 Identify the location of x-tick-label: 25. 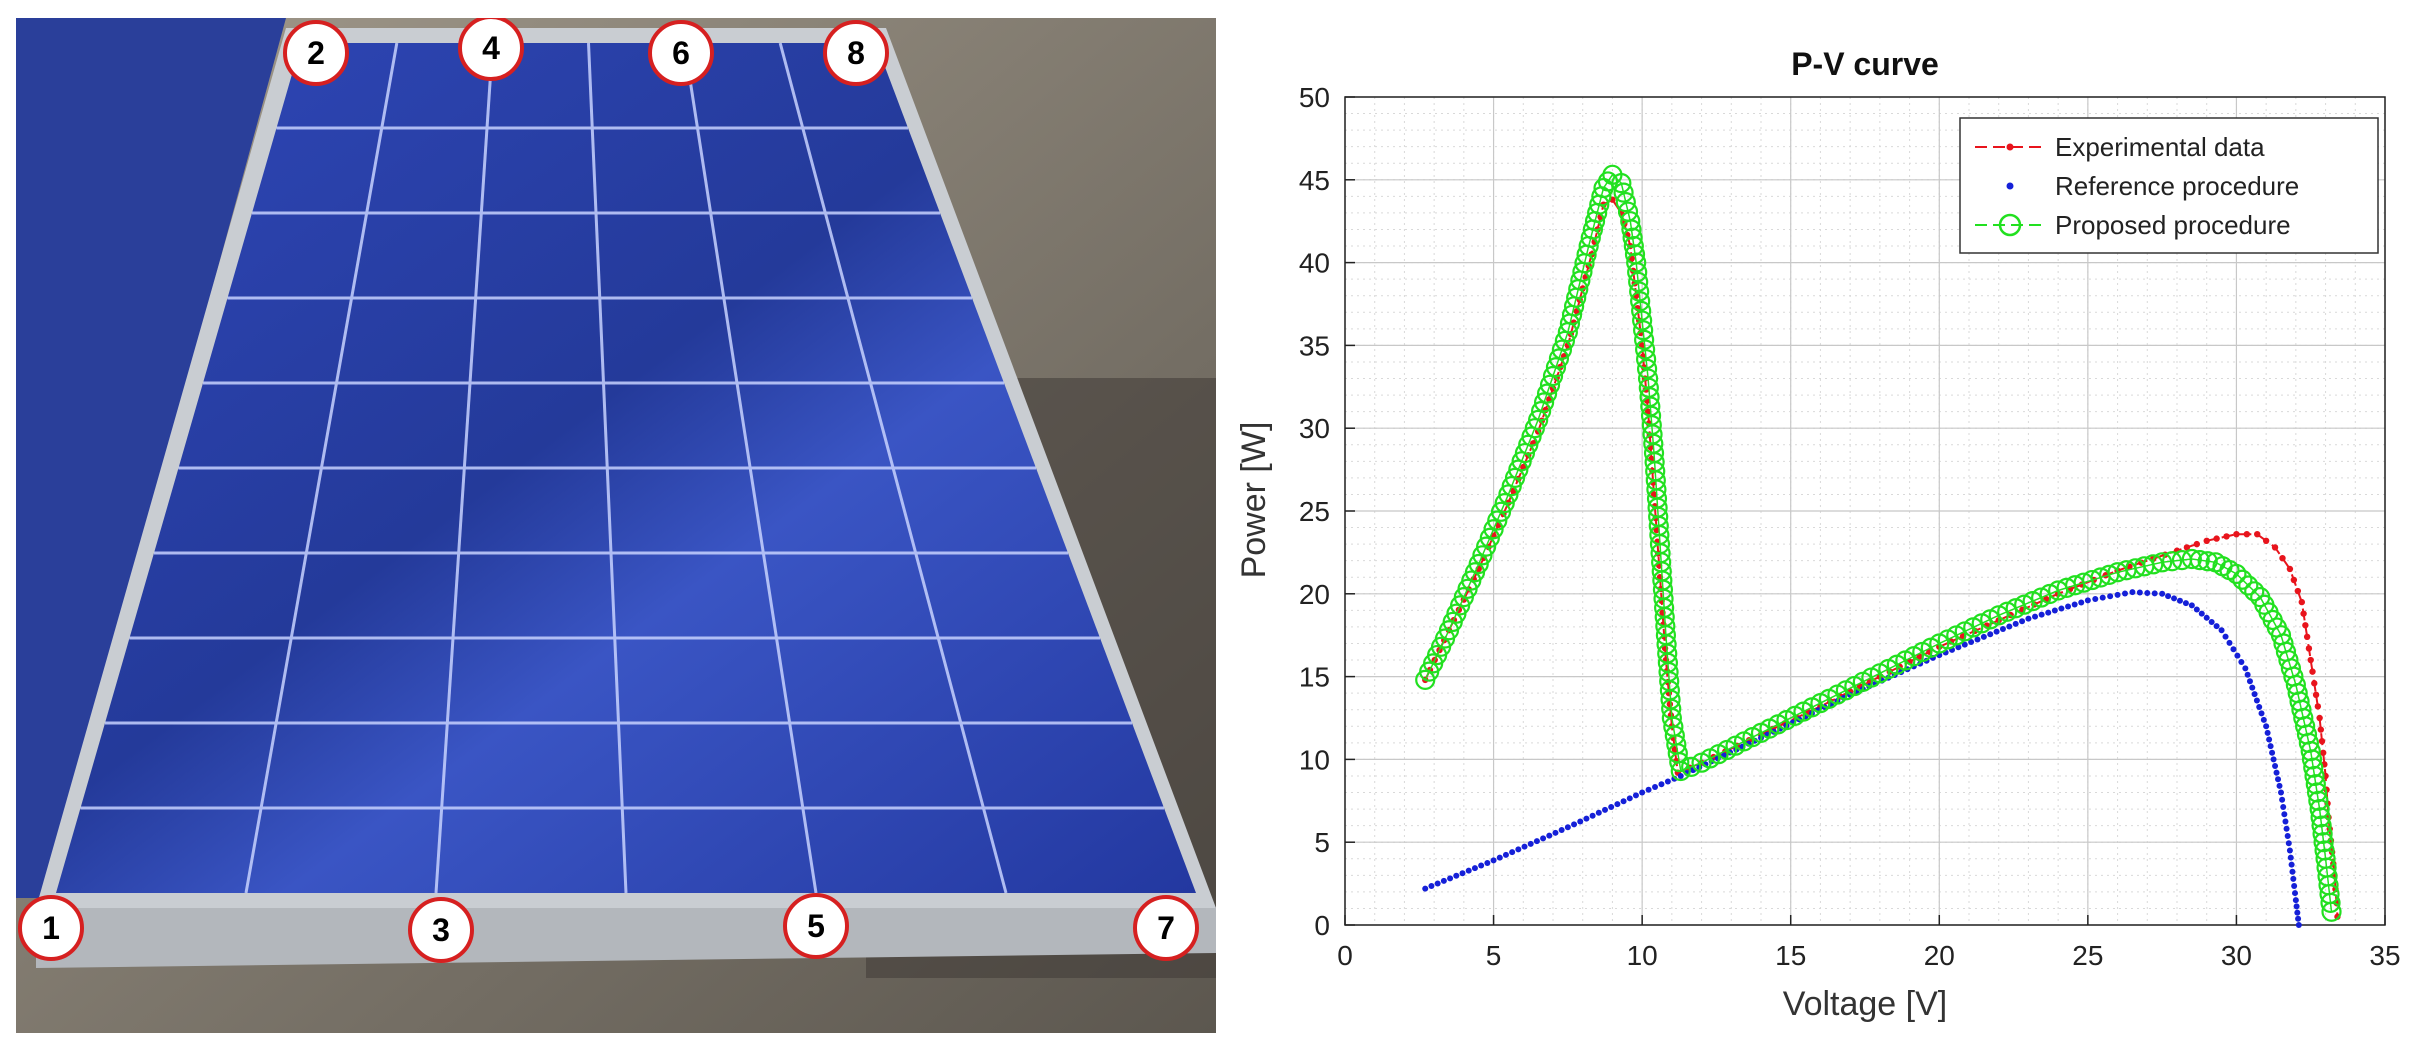
(2087, 955).